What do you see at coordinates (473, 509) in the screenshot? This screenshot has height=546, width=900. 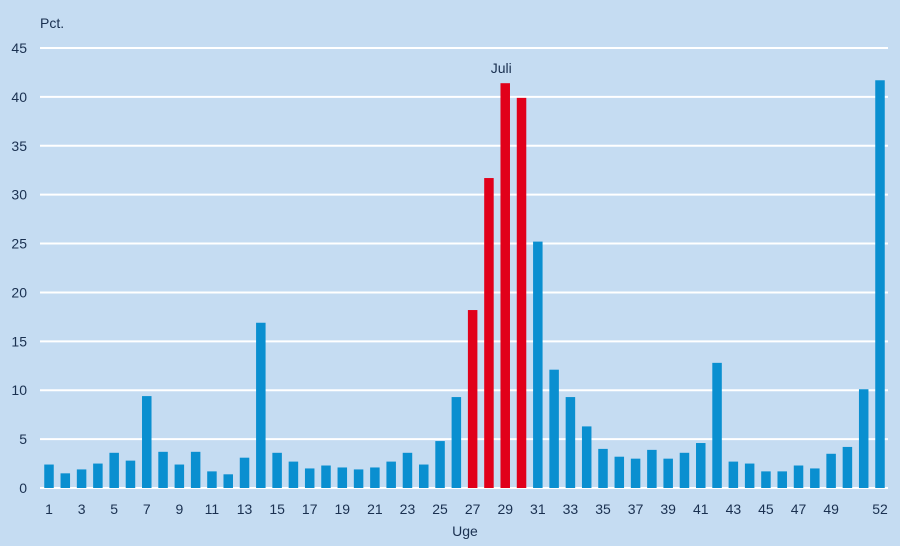 I see `x-tick-label: 27` at bounding box center [473, 509].